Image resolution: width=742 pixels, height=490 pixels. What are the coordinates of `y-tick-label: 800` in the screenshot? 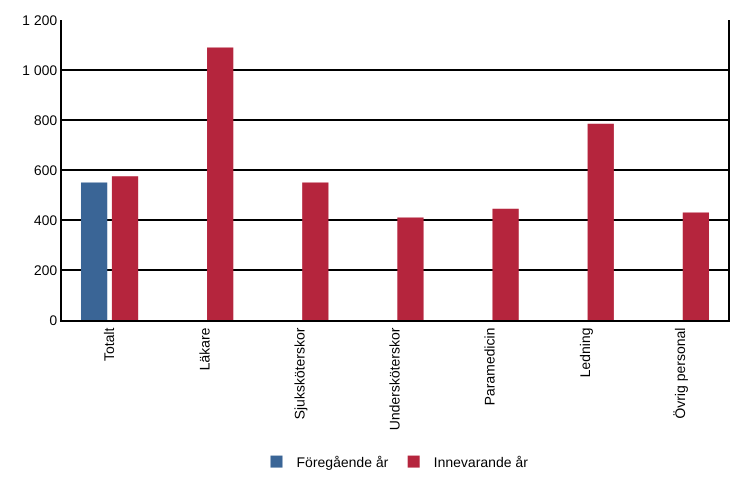 It's located at (46, 120).